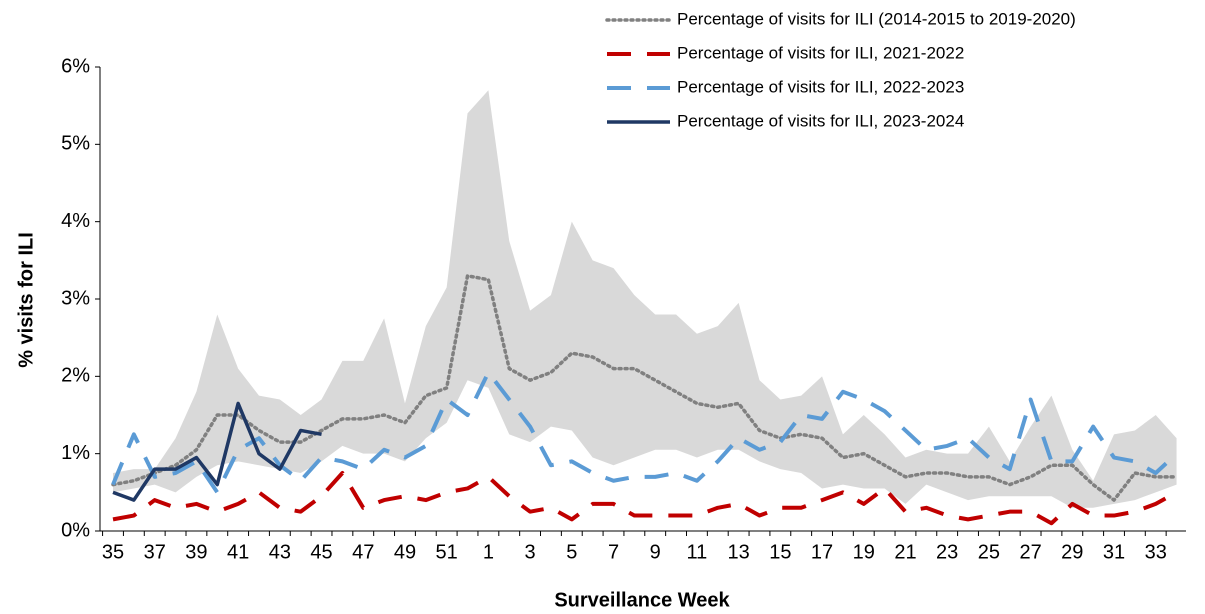 The height and width of the screenshot is (614, 1205). I want to click on x-tick-label: 49, so click(405, 552).